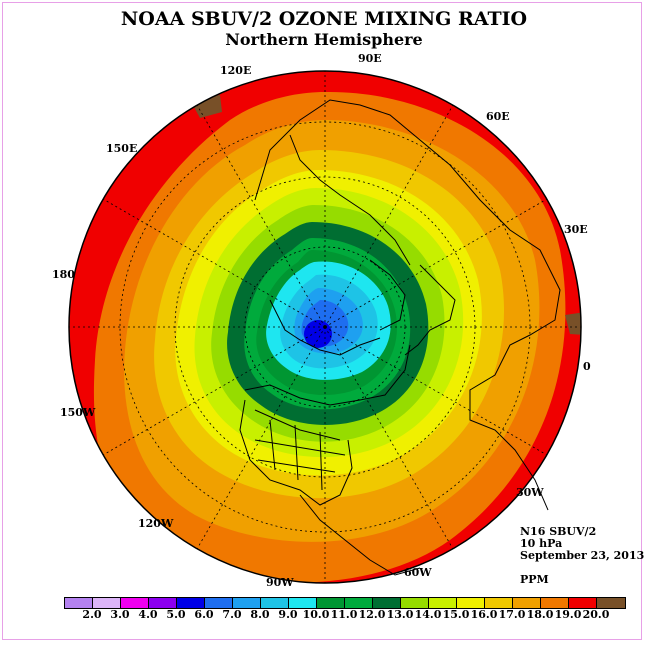  Describe the element at coordinates (540, 614) in the screenshot. I see `colorbar-tick-label: 18.0` at that location.